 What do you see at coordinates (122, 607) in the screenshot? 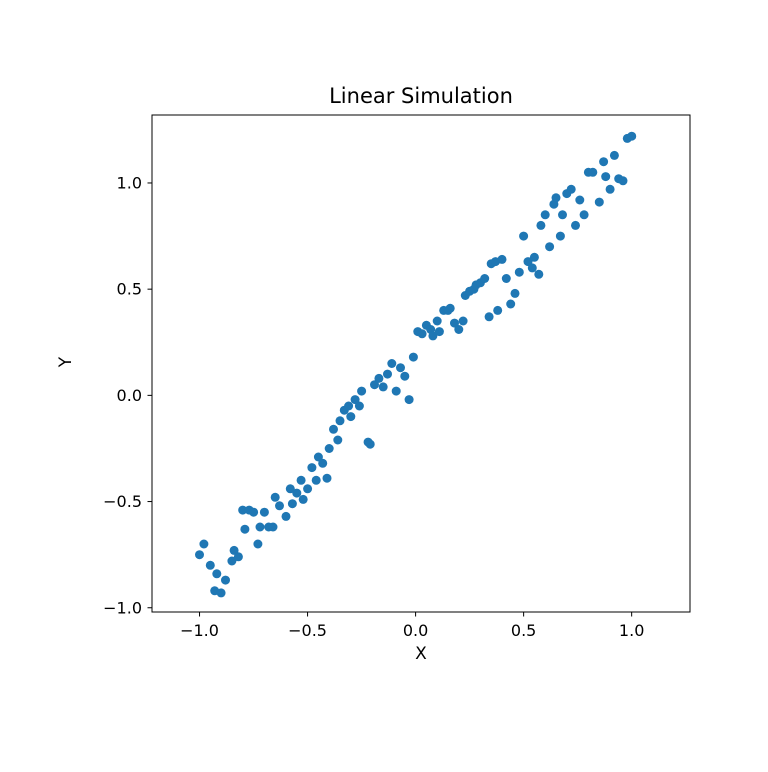
I see `y-tick-label: −1.0` at bounding box center [122, 607].